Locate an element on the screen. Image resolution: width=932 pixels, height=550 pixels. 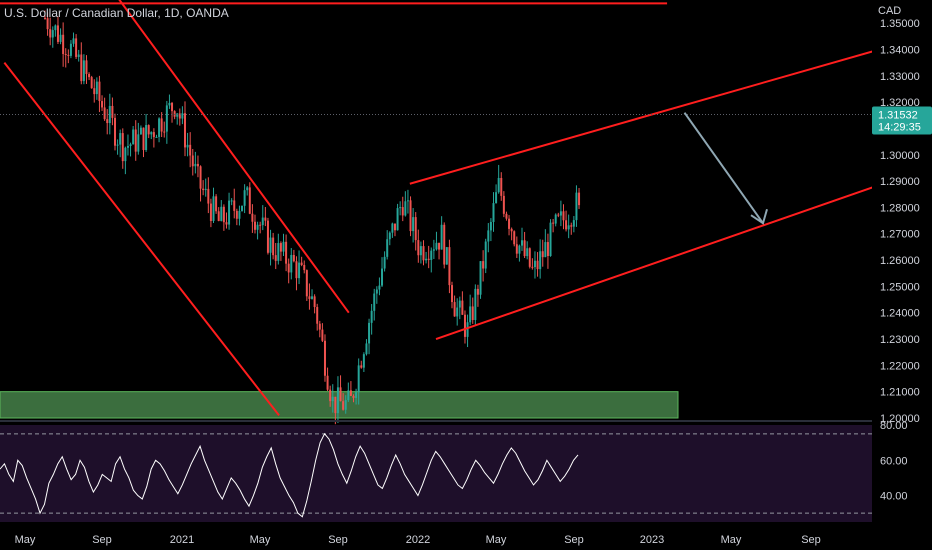
price-tick-label: 1.34000 is located at coordinates (900, 50).